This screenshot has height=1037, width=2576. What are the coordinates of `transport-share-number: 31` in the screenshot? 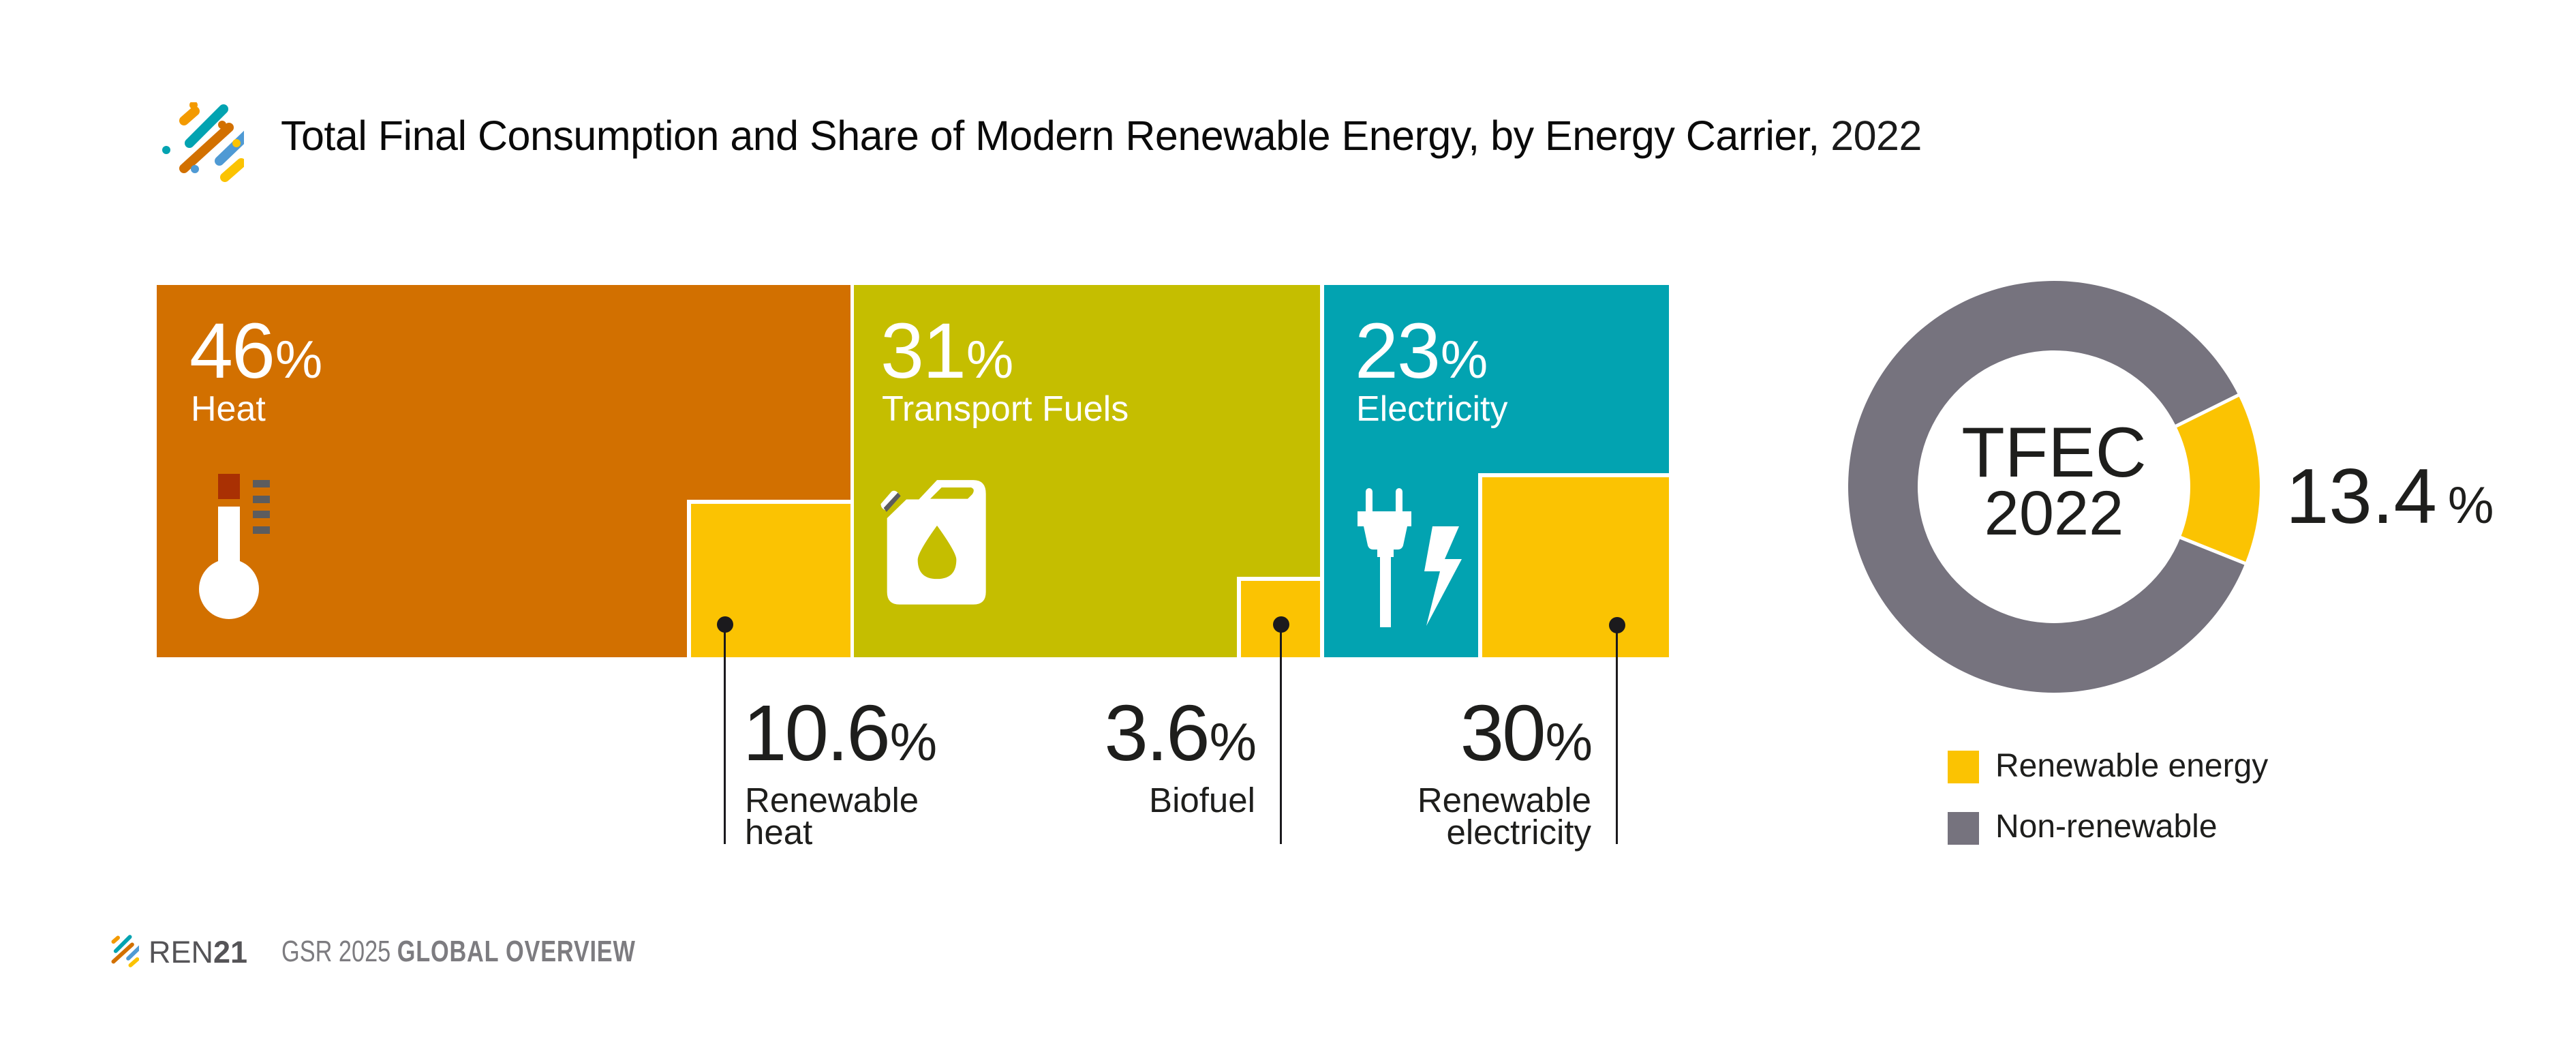 It's located at (923, 351).